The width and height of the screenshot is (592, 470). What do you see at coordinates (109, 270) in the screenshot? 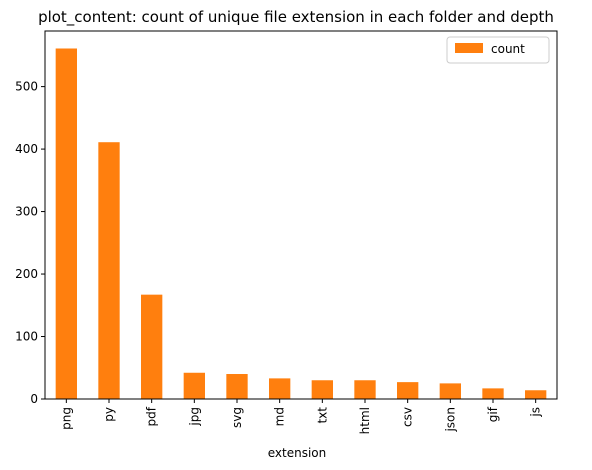
I see `bar-py` at bounding box center [109, 270].